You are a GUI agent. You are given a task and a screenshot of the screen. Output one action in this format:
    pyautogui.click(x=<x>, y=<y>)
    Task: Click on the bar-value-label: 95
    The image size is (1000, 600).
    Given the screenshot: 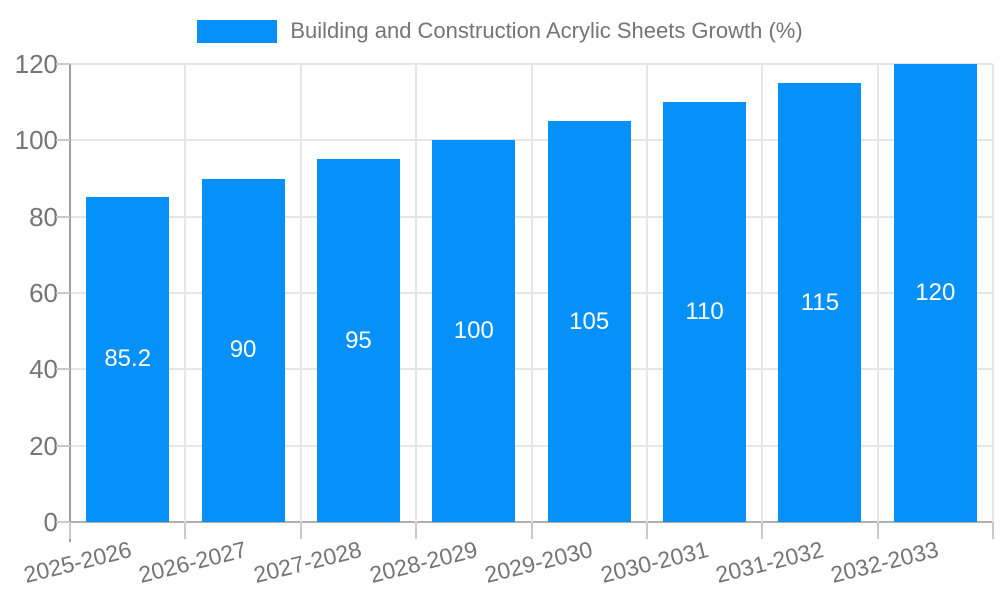 What is the action you would take?
    pyautogui.click(x=358, y=340)
    